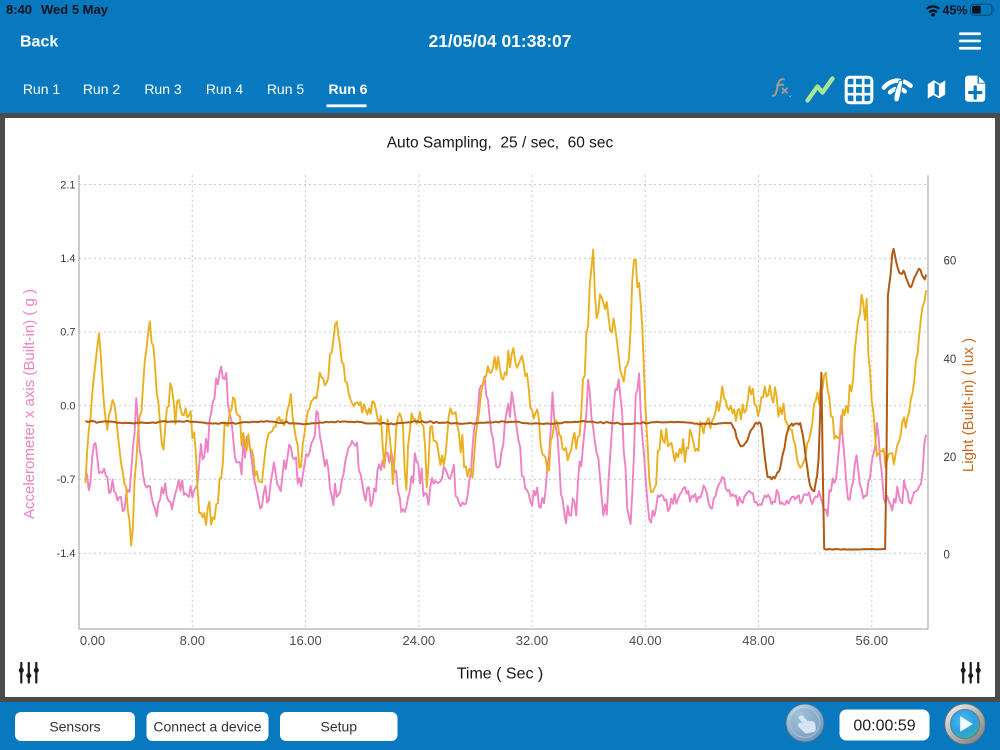  What do you see at coordinates (39, 42) in the screenshot?
I see `svg-text: Back` at bounding box center [39, 42].